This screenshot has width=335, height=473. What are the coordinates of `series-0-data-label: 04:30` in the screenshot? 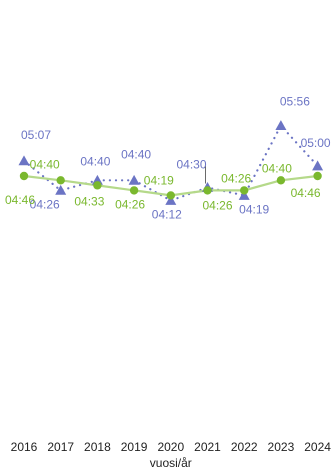 It's located at (191, 165).